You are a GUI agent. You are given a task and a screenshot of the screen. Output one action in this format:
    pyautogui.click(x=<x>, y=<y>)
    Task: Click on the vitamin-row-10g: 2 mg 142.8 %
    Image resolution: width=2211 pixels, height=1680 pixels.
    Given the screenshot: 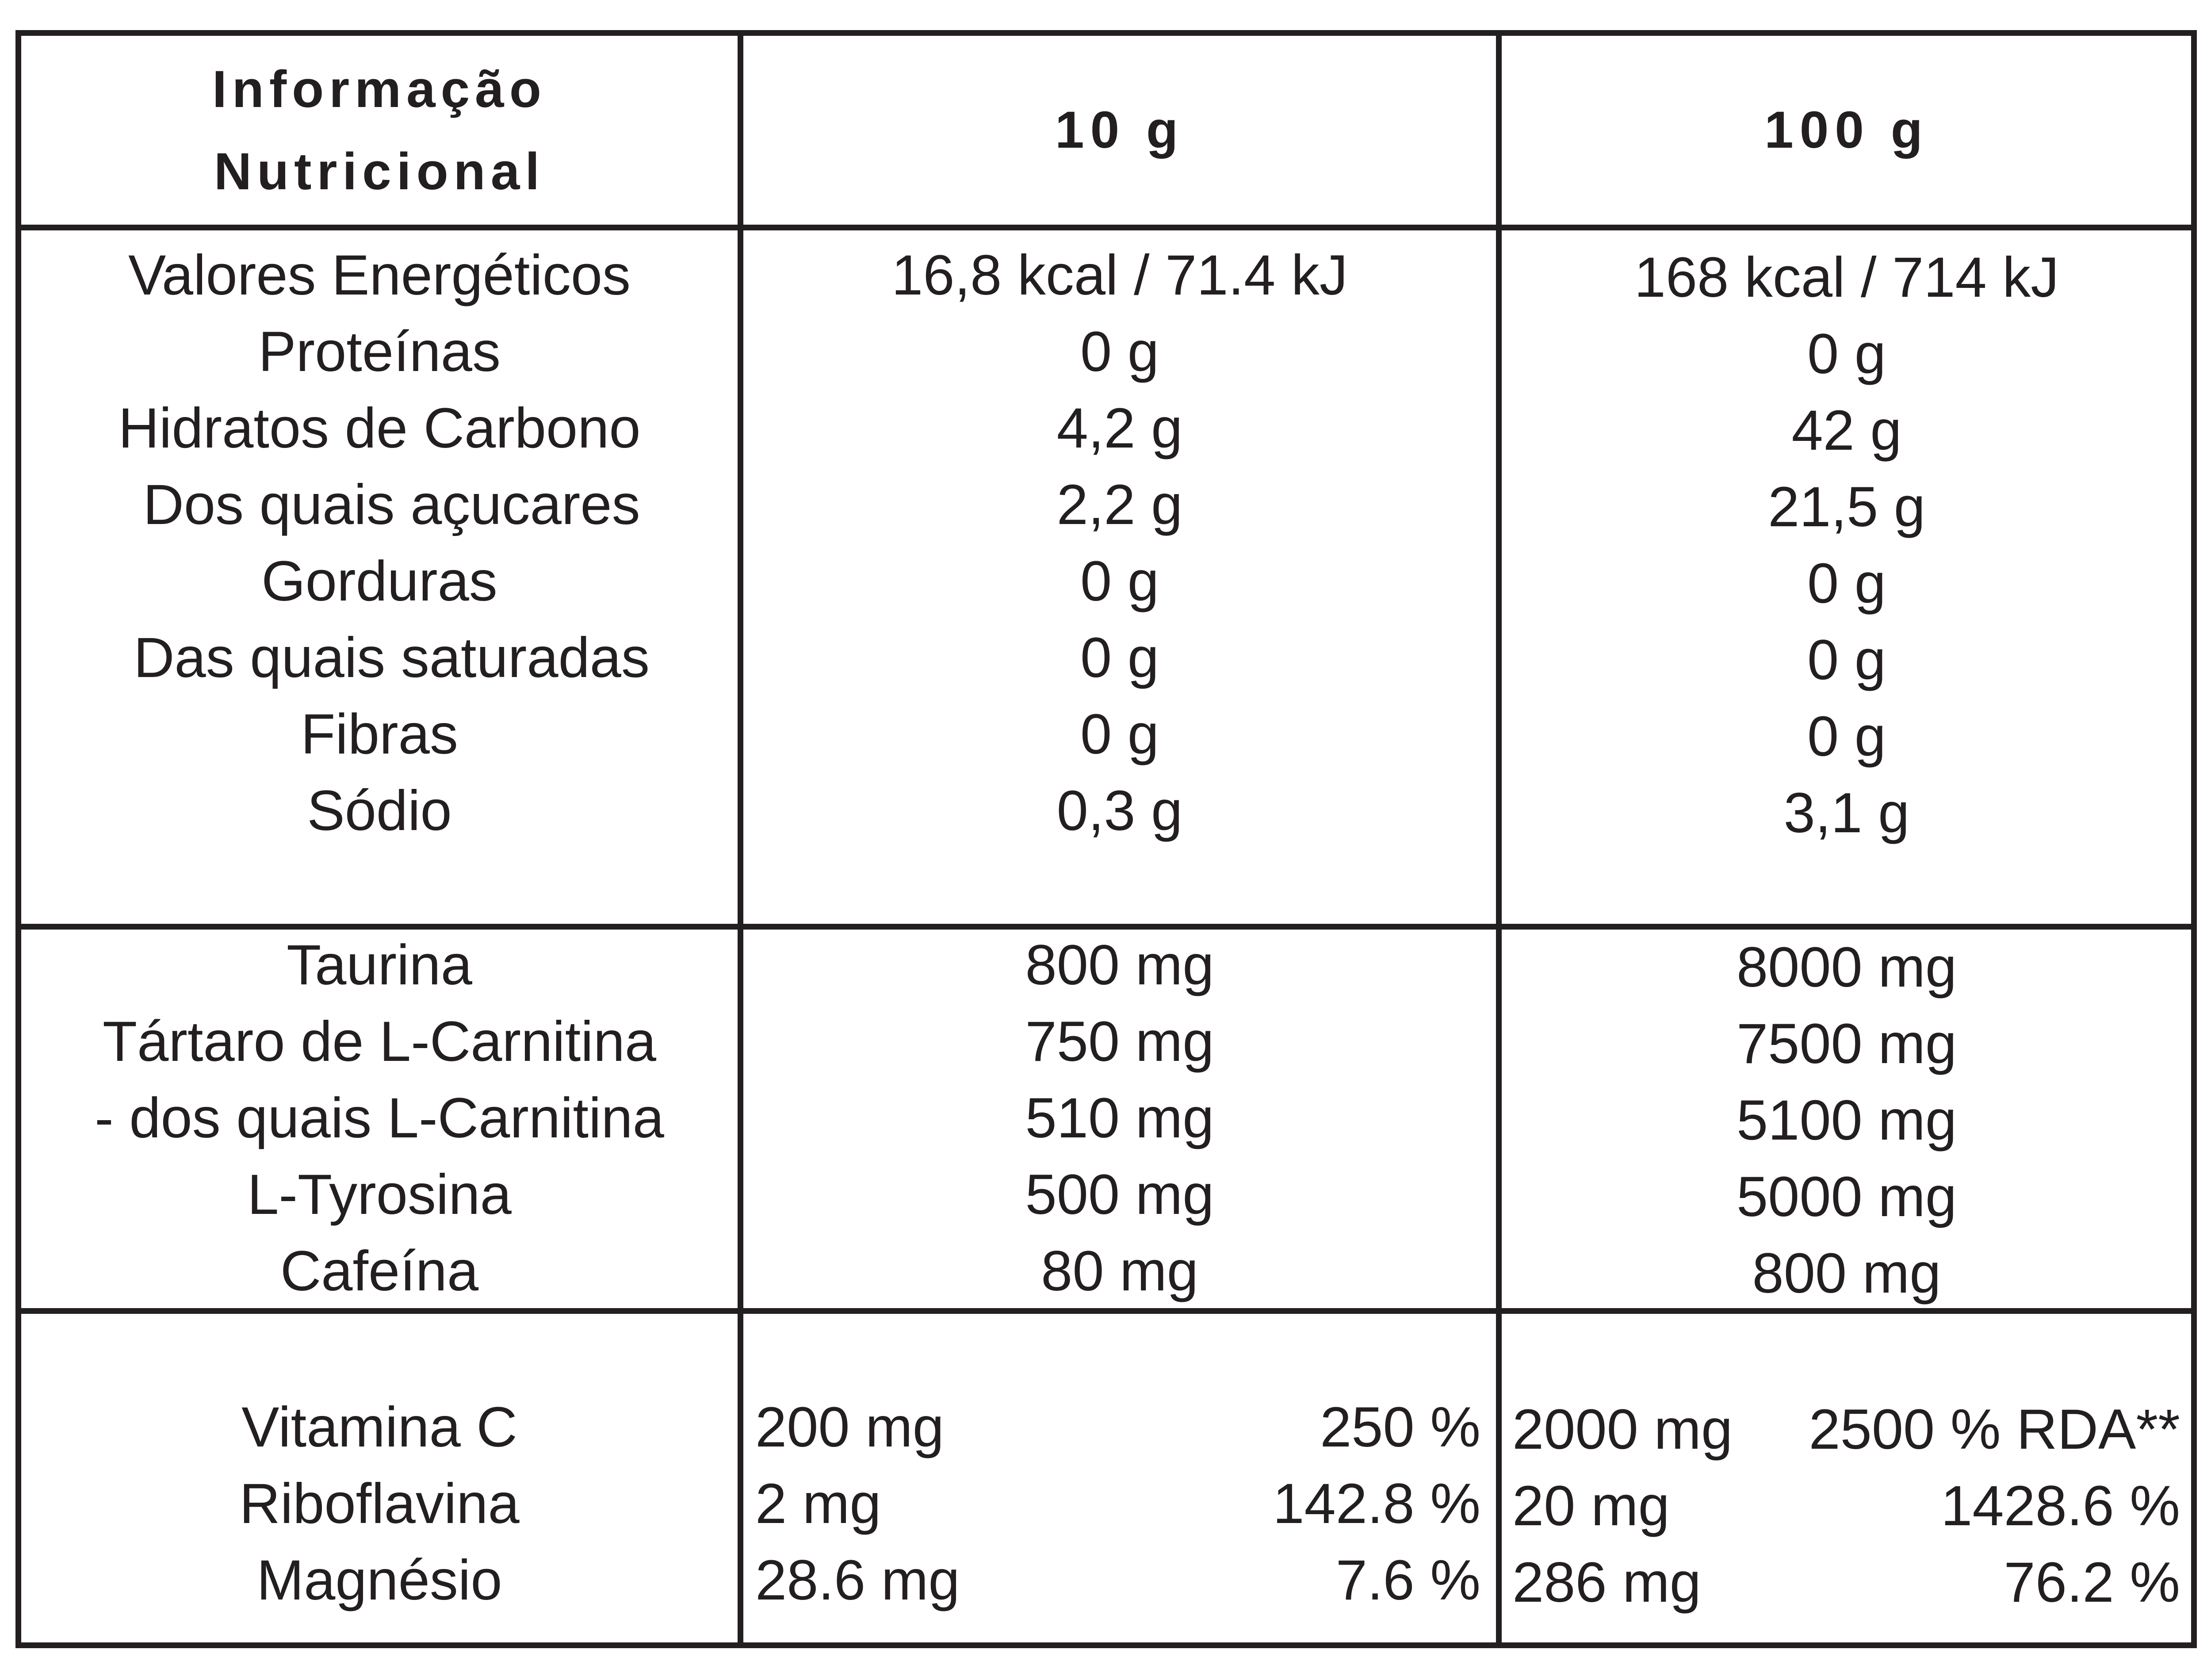 What is the action you would take?
    pyautogui.click(x=1117, y=1504)
    